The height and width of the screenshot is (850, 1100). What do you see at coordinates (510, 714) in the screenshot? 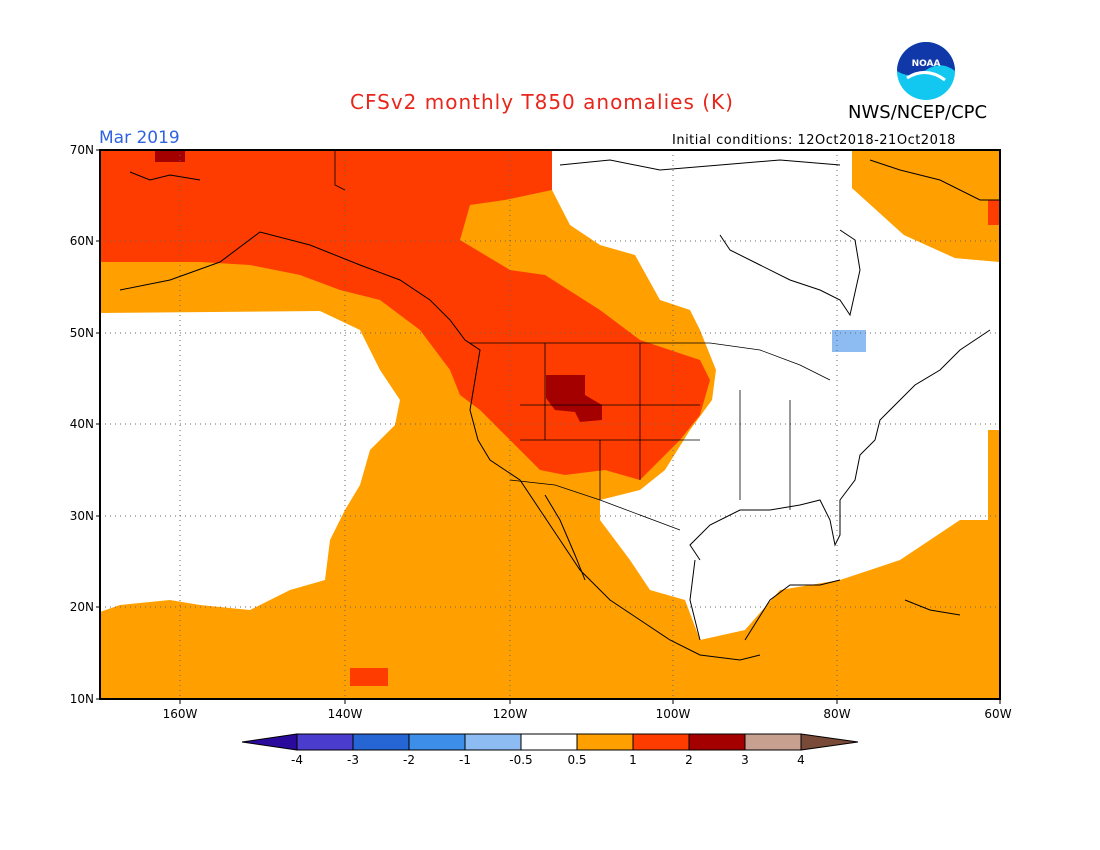
I see `lon-tick-label: 120W` at bounding box center [510, 714].